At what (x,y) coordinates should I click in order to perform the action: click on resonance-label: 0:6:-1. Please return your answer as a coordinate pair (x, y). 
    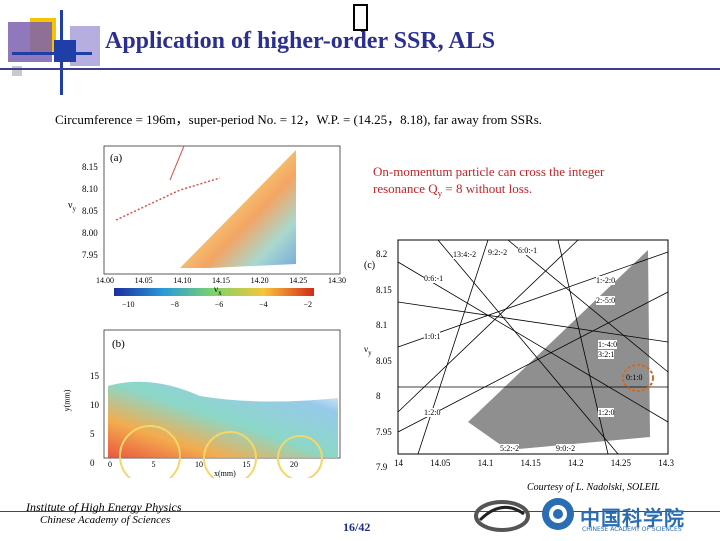
    Looking at the image, I should click on (434, 278).